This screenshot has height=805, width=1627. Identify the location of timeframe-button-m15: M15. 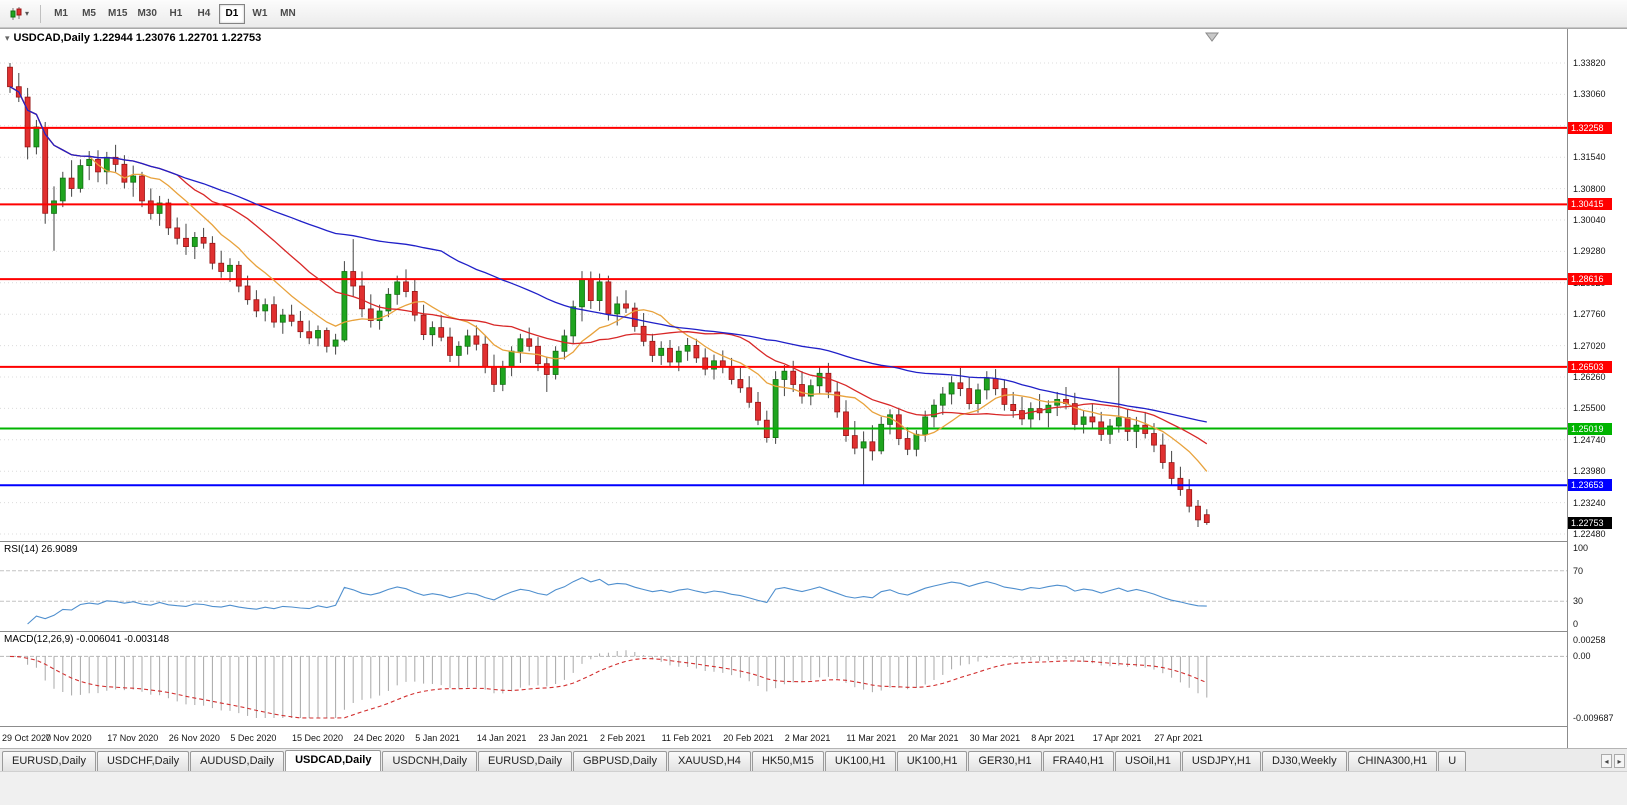
(118, 13).